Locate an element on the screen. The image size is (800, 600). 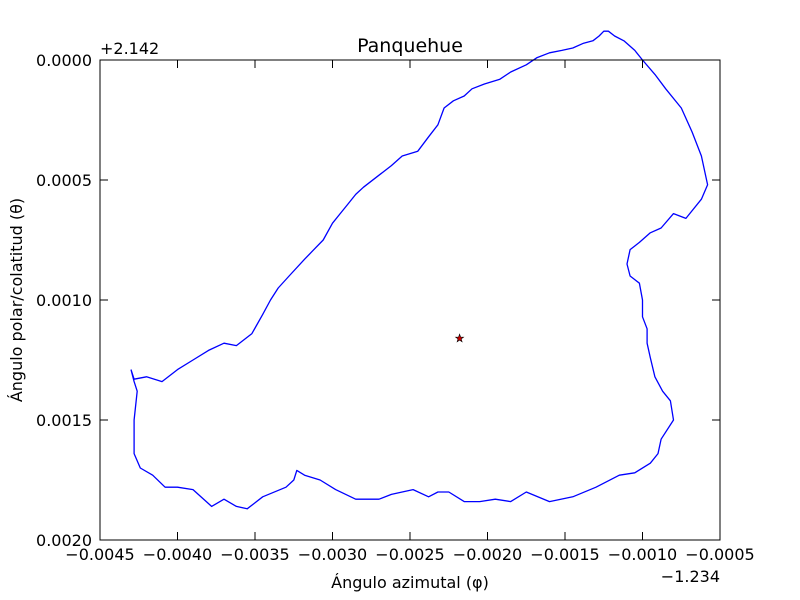
x-tick-label: −0.0045 is located at coordinates (99, 554).